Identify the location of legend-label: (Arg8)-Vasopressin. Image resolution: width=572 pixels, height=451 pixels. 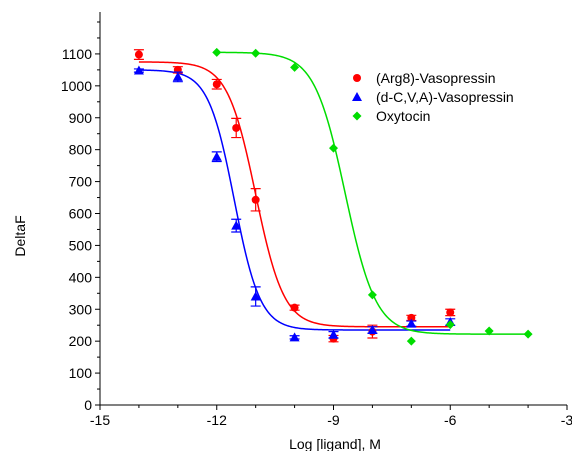
(436, 78).